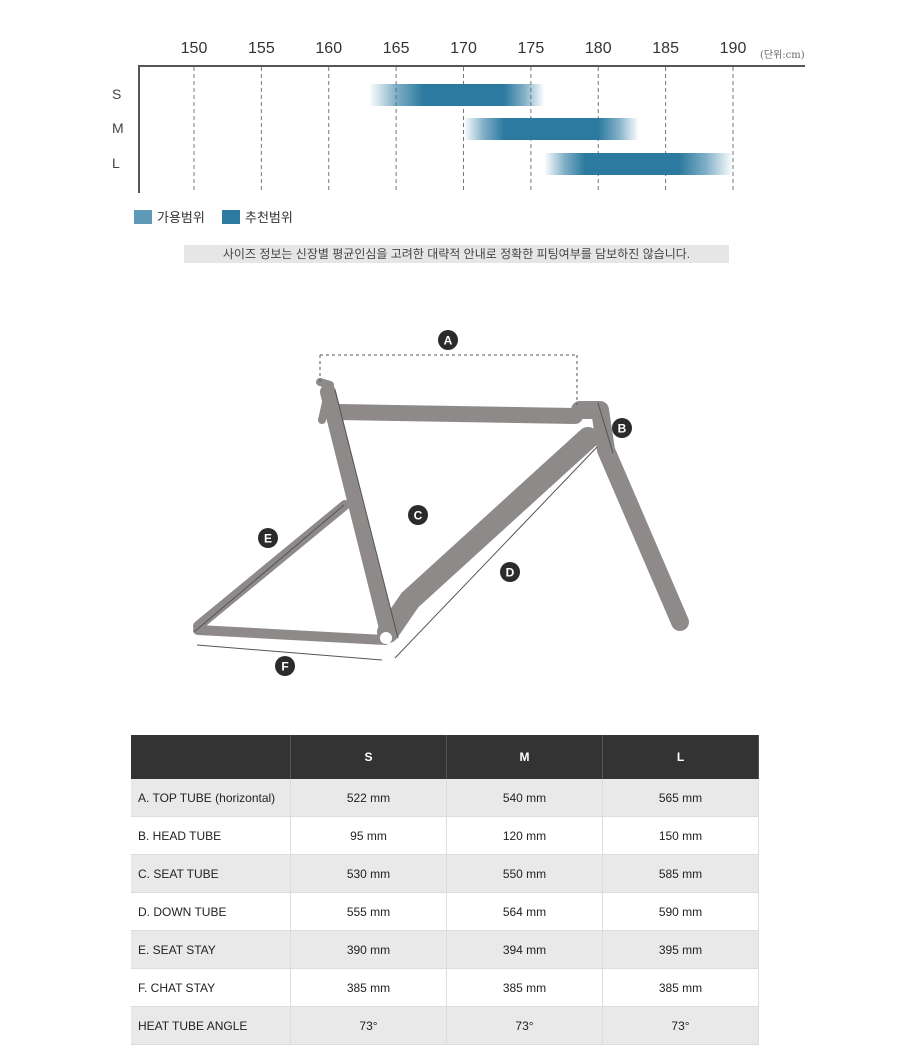 This screenshot has height=1064, width=920. Describe the element at coordinates (638, 164) in the screenshot. I see `range-bar-L` at that location.